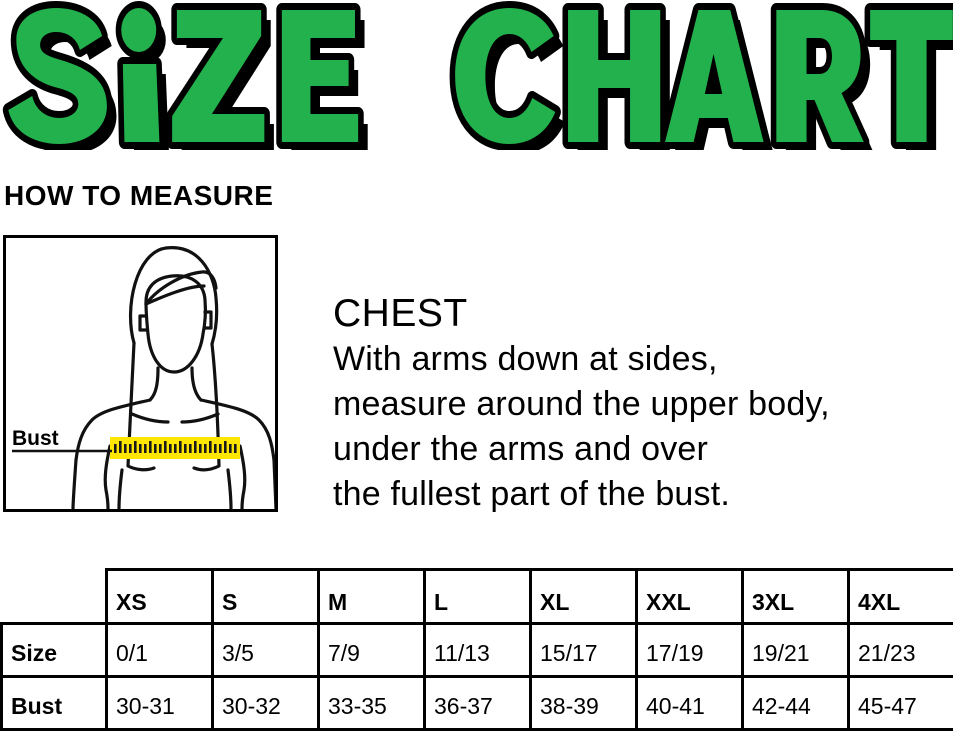  I want to click on size-xs: 0/1, so click(160, 650).